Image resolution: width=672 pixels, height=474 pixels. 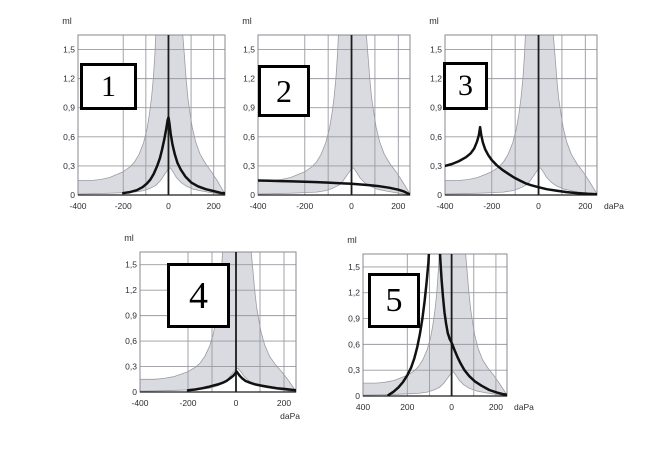 I want to click on chart-3-number-box: 3, so click(x=465, y=86).